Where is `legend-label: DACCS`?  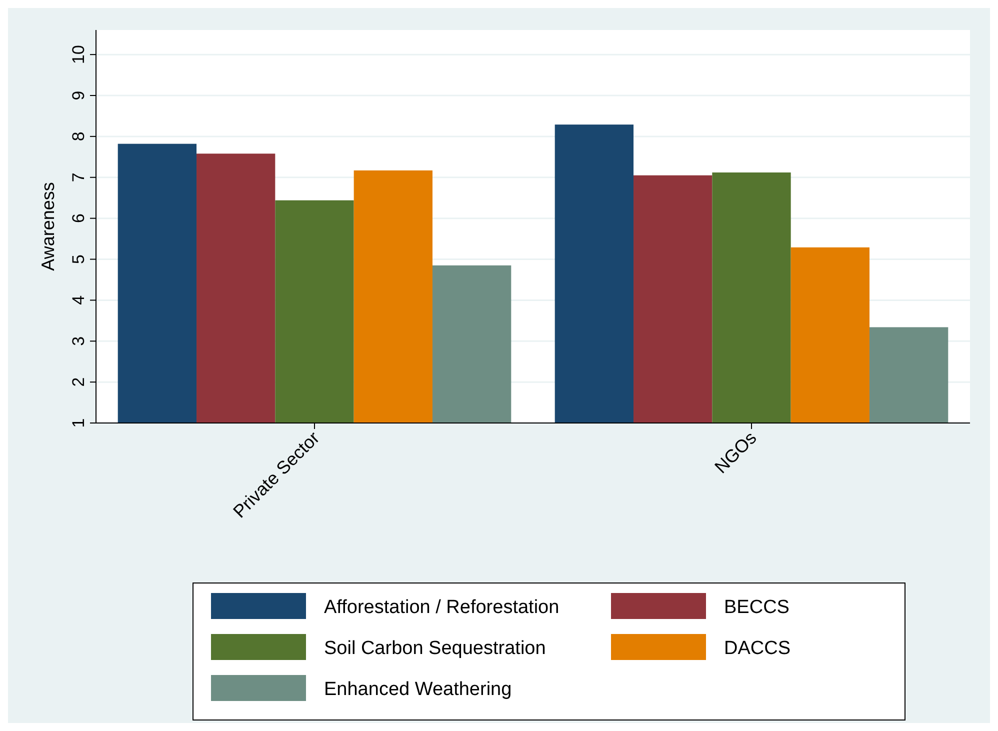 legend-label: DACCS is located at coordinates (757, 648).